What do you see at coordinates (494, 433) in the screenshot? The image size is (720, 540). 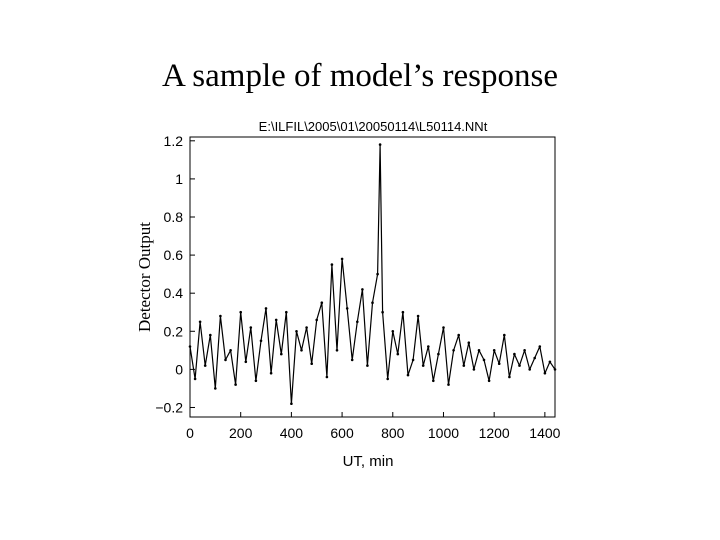 I see `x-tick-label: 1200` at bounding box center [494, 433].